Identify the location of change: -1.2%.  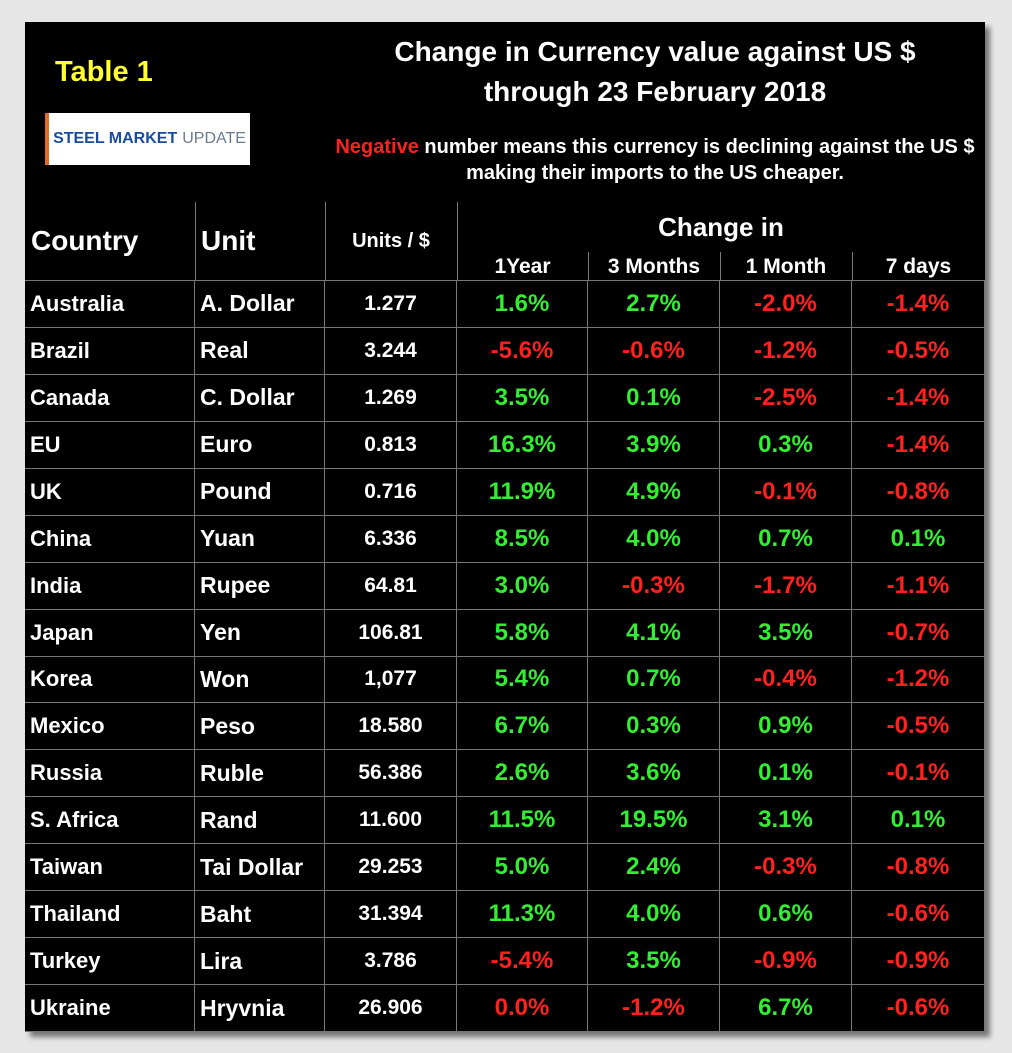
(918, 680).